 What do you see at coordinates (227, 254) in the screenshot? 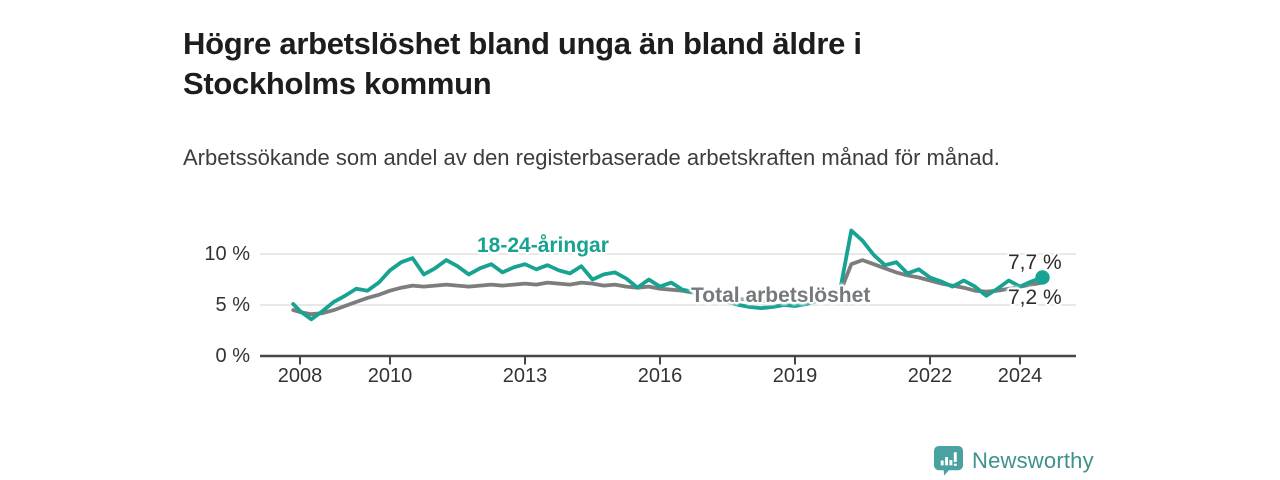
I see `y-tick-label: 10 %` at bounding box center [227, 254].